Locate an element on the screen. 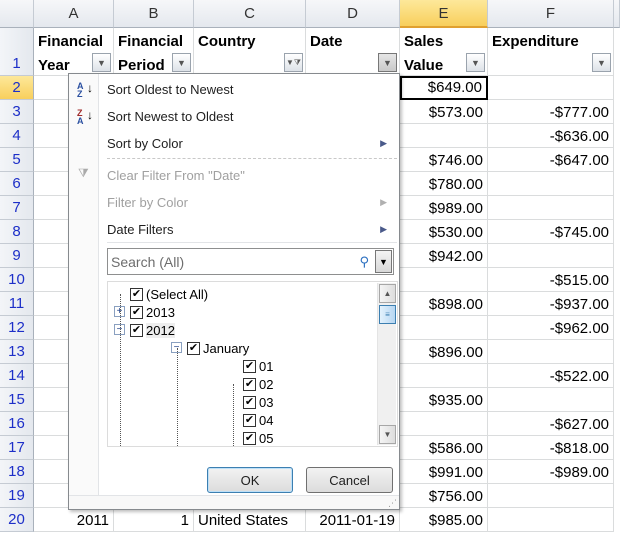  cancel-button: Cancel is located at coordinates (349, 480).